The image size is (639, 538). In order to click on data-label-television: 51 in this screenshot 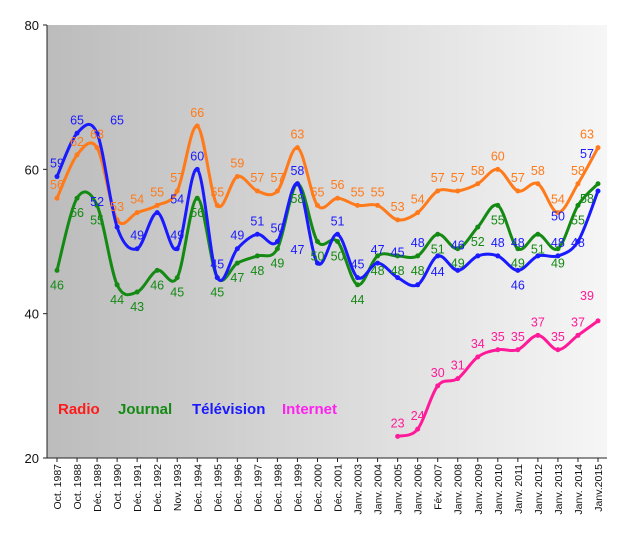, I will do `click(338, 221)`.